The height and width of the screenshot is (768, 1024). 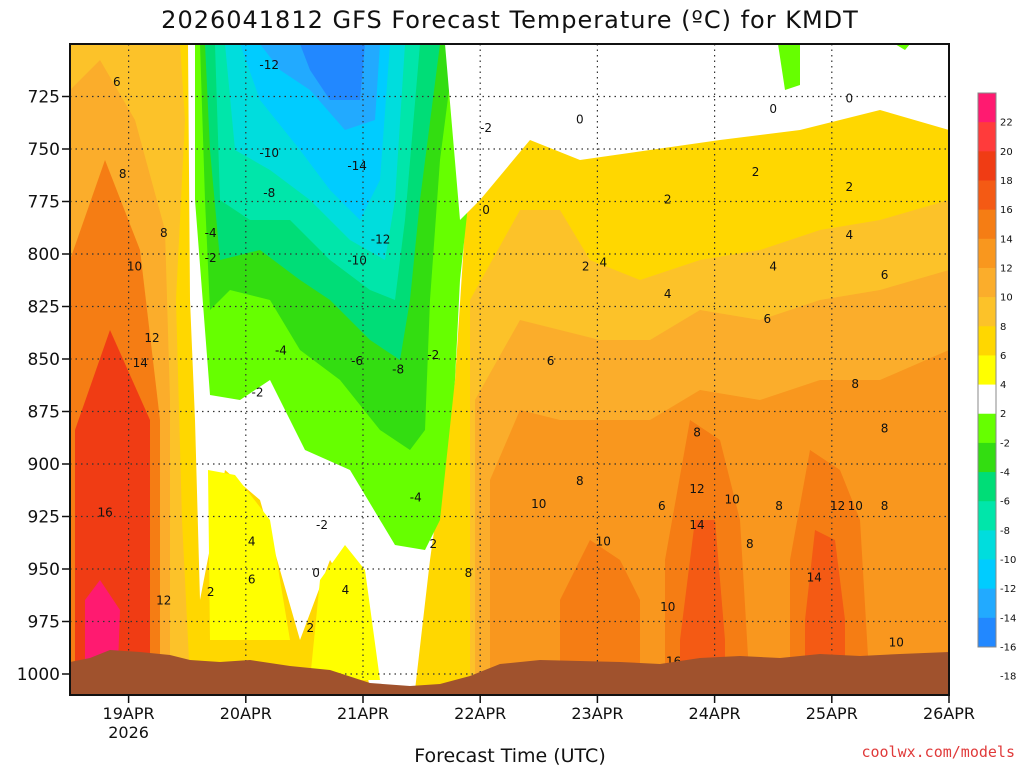 I want to click on fill-yellow-cold-pocket, so click(x=294, y=575).